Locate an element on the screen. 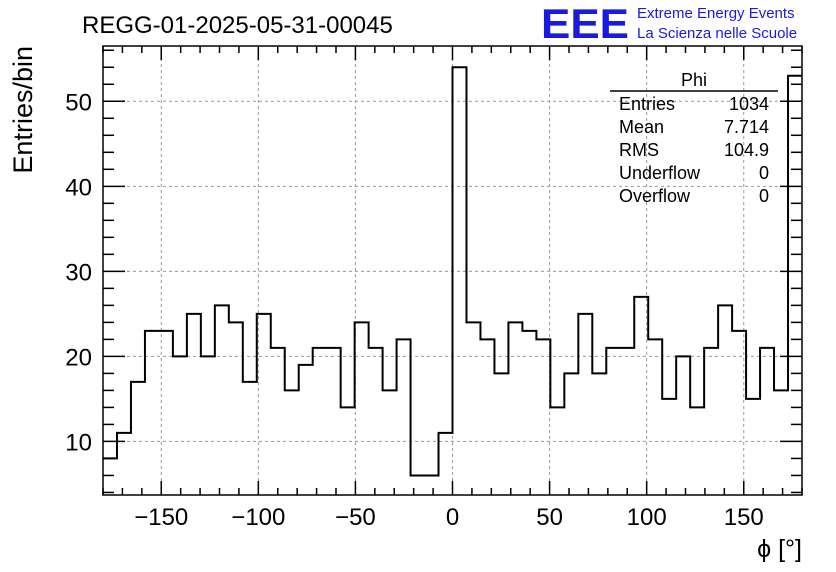 The height and width of the screenshot is (572, 836). x-tick-label: −100 is located at coordinates (258, 517).